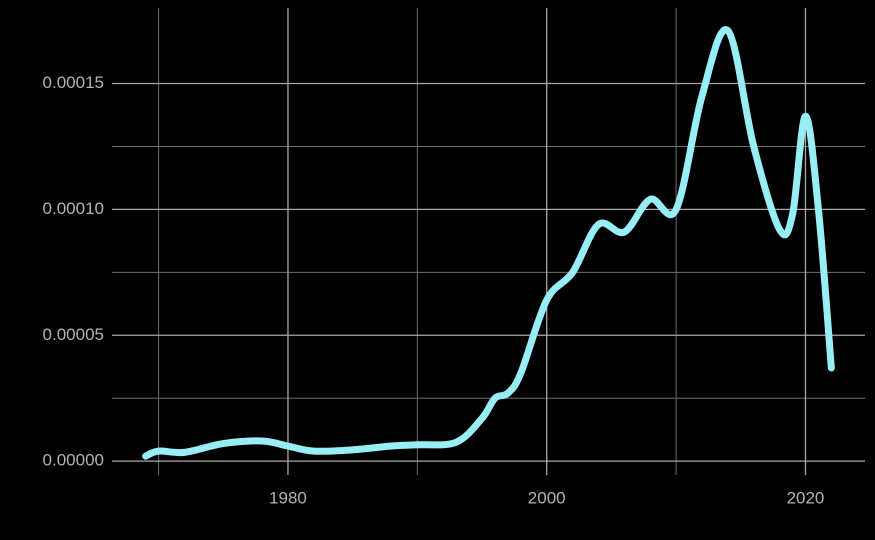 This screenshot has width=875, height=540. Describe the element at coordinates (547, 497) in the screenshot. I see `x-tick-label: 2000` at that location.